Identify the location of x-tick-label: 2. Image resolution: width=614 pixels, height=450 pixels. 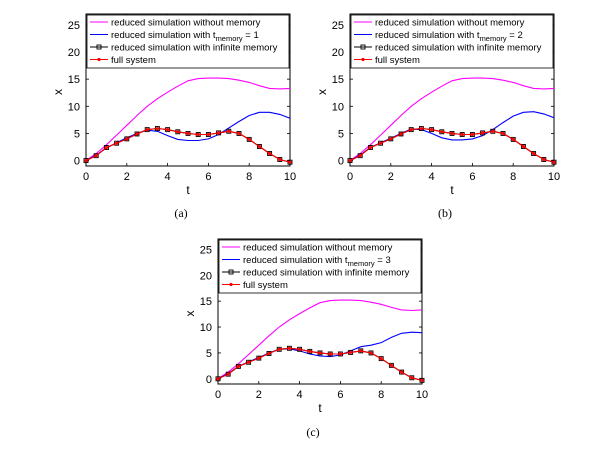
(127, 177).